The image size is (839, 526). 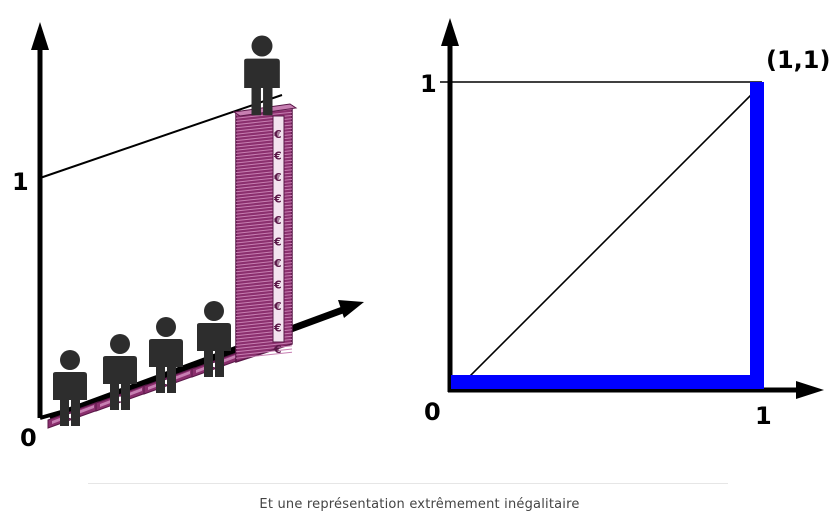 I want to click on caption-divider, so click(x=408, y=483).